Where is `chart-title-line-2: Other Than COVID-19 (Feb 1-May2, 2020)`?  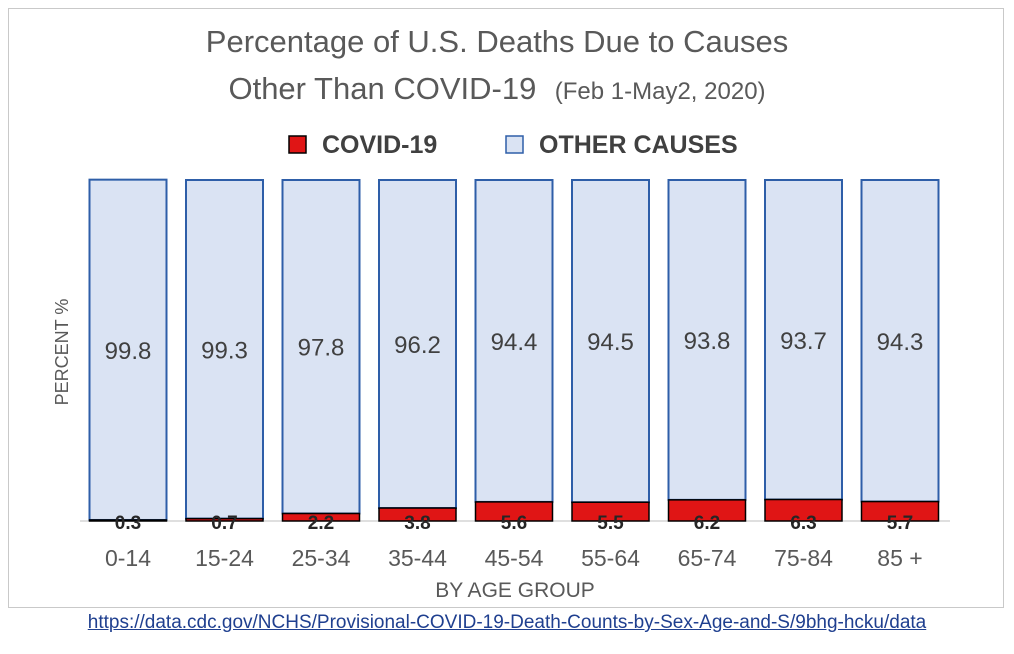
chart-title-line-2: Other Than COVID-19 (Feb 1-May2, 2020) is located at coordinates (496, 88).